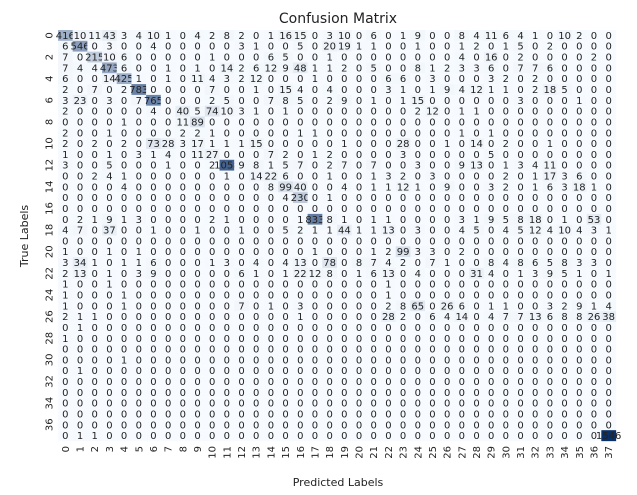 Image resolution: width=637 pixels, height=495 pixels. Describe the element at coordinates (50, 100) in the screenshot. I see `y-tick-label: 6` at that location.